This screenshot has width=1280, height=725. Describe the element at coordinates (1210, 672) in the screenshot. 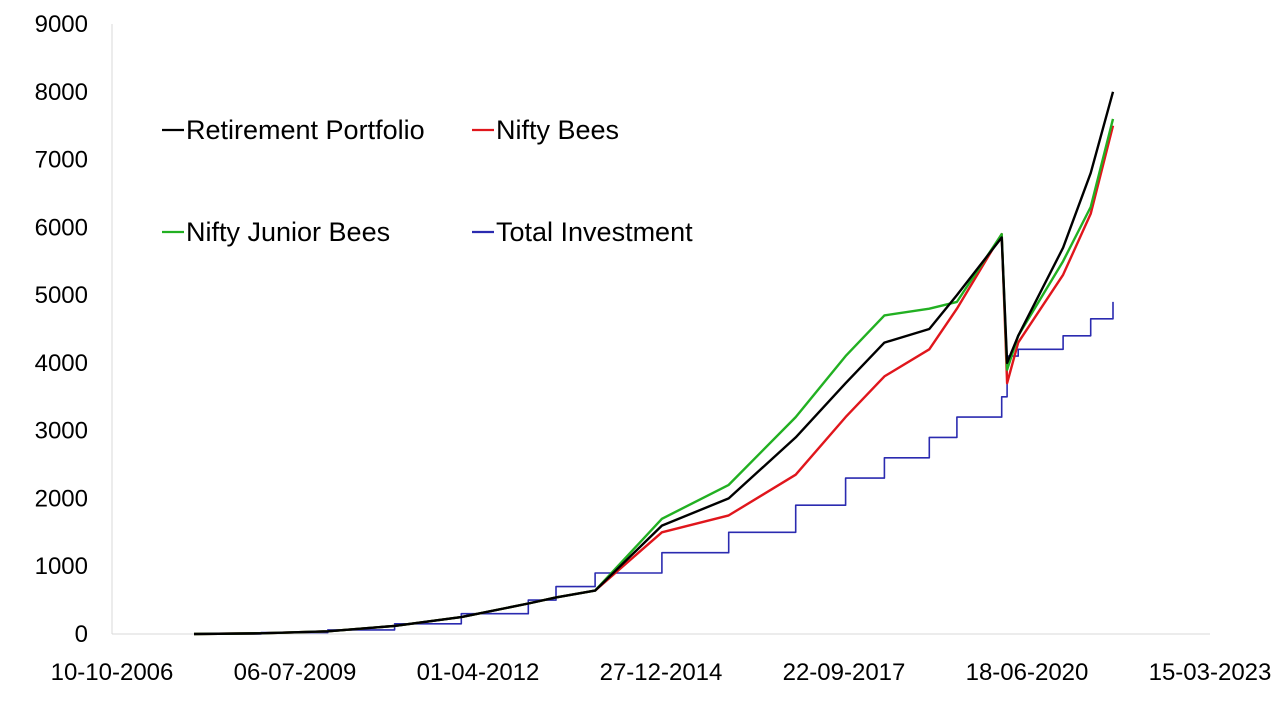

I see `x-tick-label: 15-03-2023` at that location.